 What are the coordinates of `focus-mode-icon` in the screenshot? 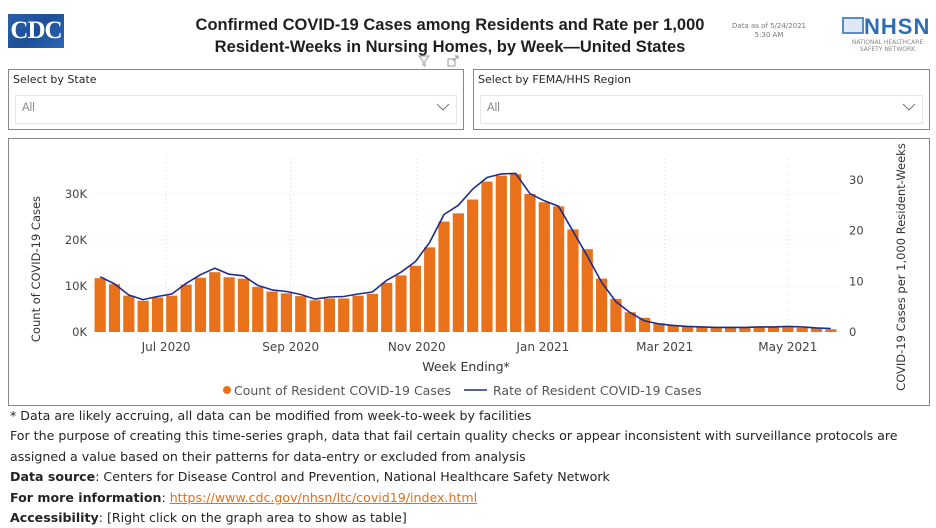 It's located at (453, 62).